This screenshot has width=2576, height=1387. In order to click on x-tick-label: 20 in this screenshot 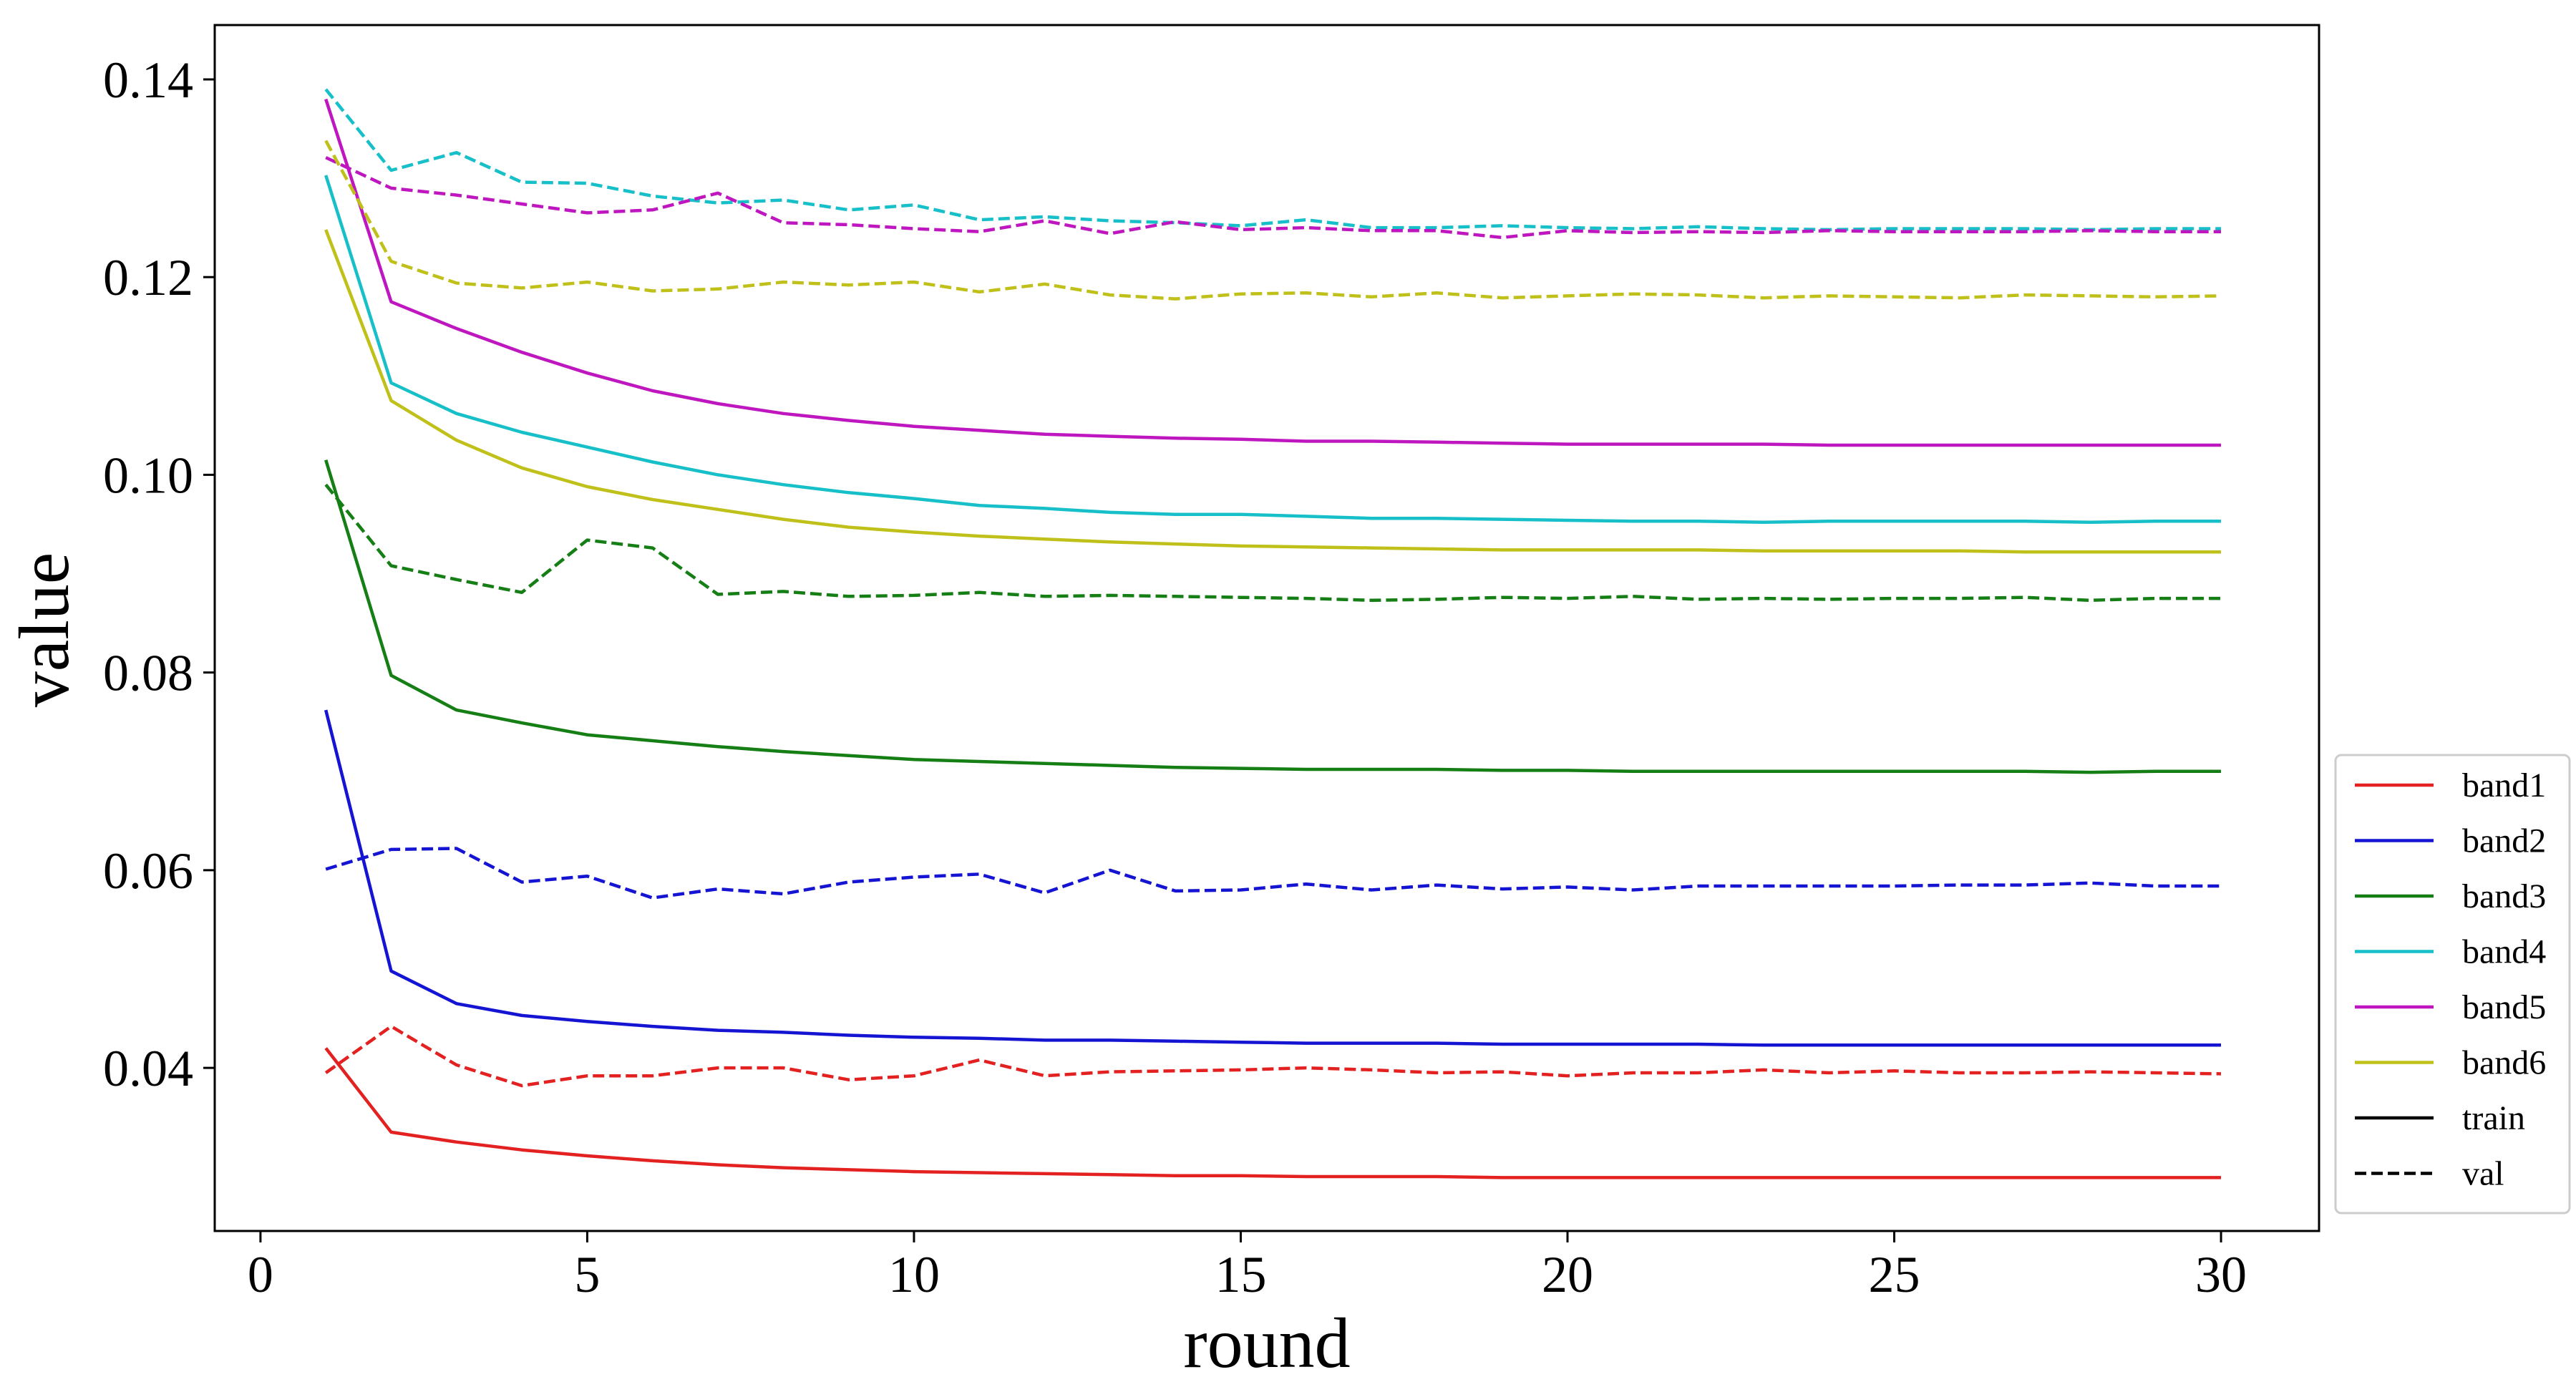, I will do `click(1567, 1274)`.